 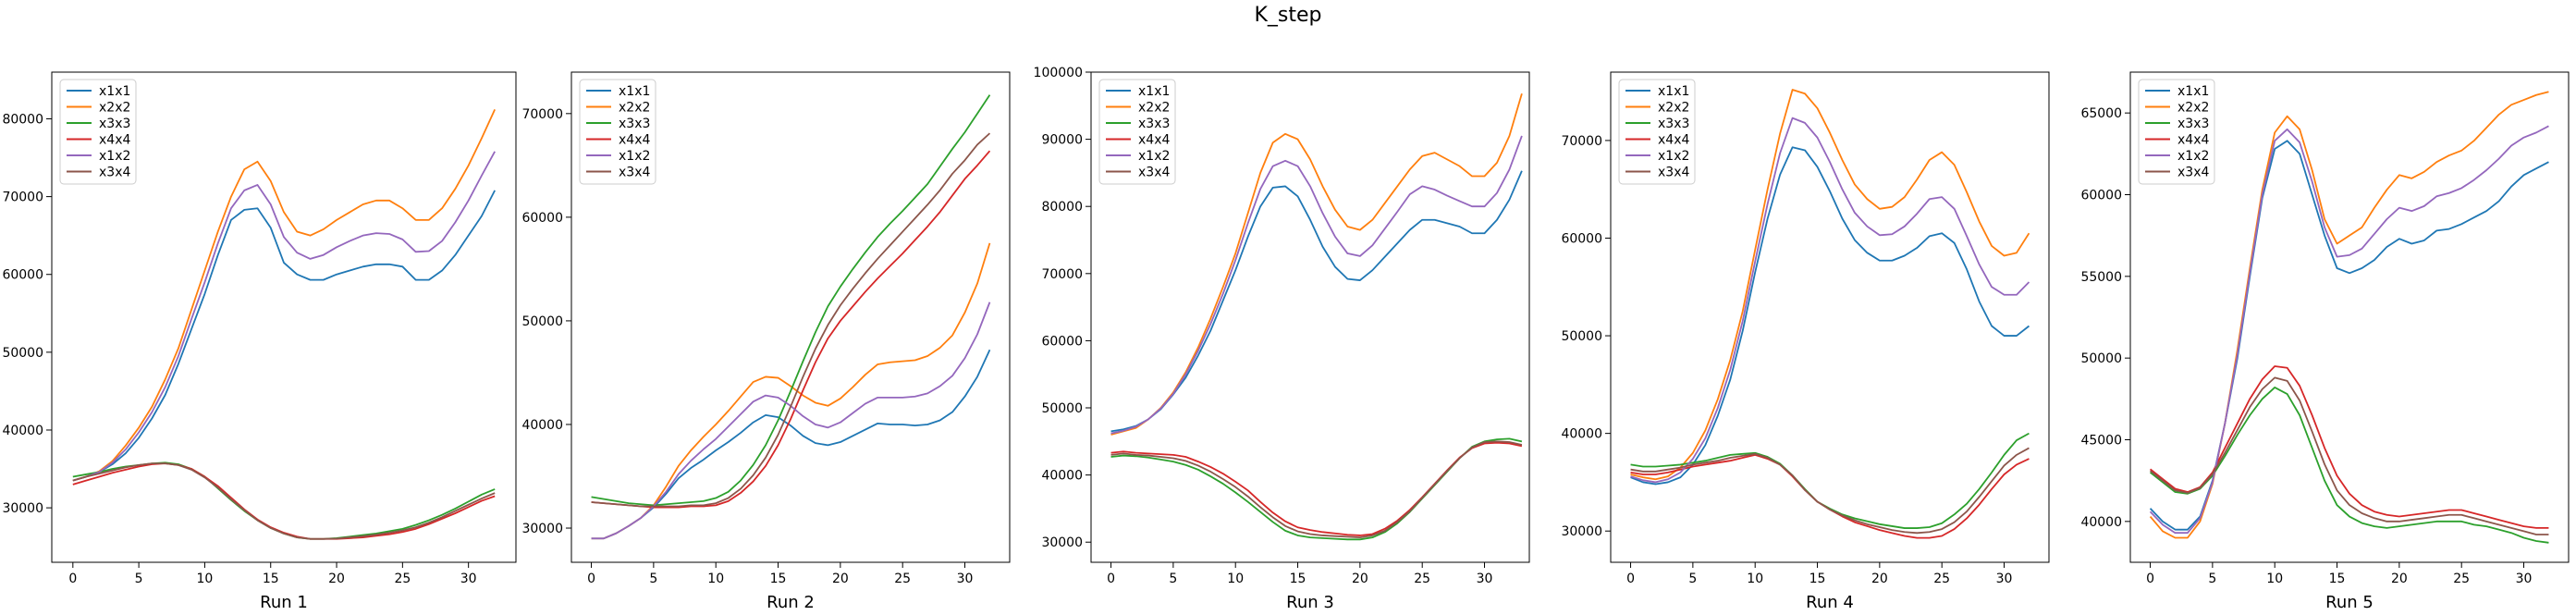 I want to click on series-line-x2x2, so click(x=1830, y=285).